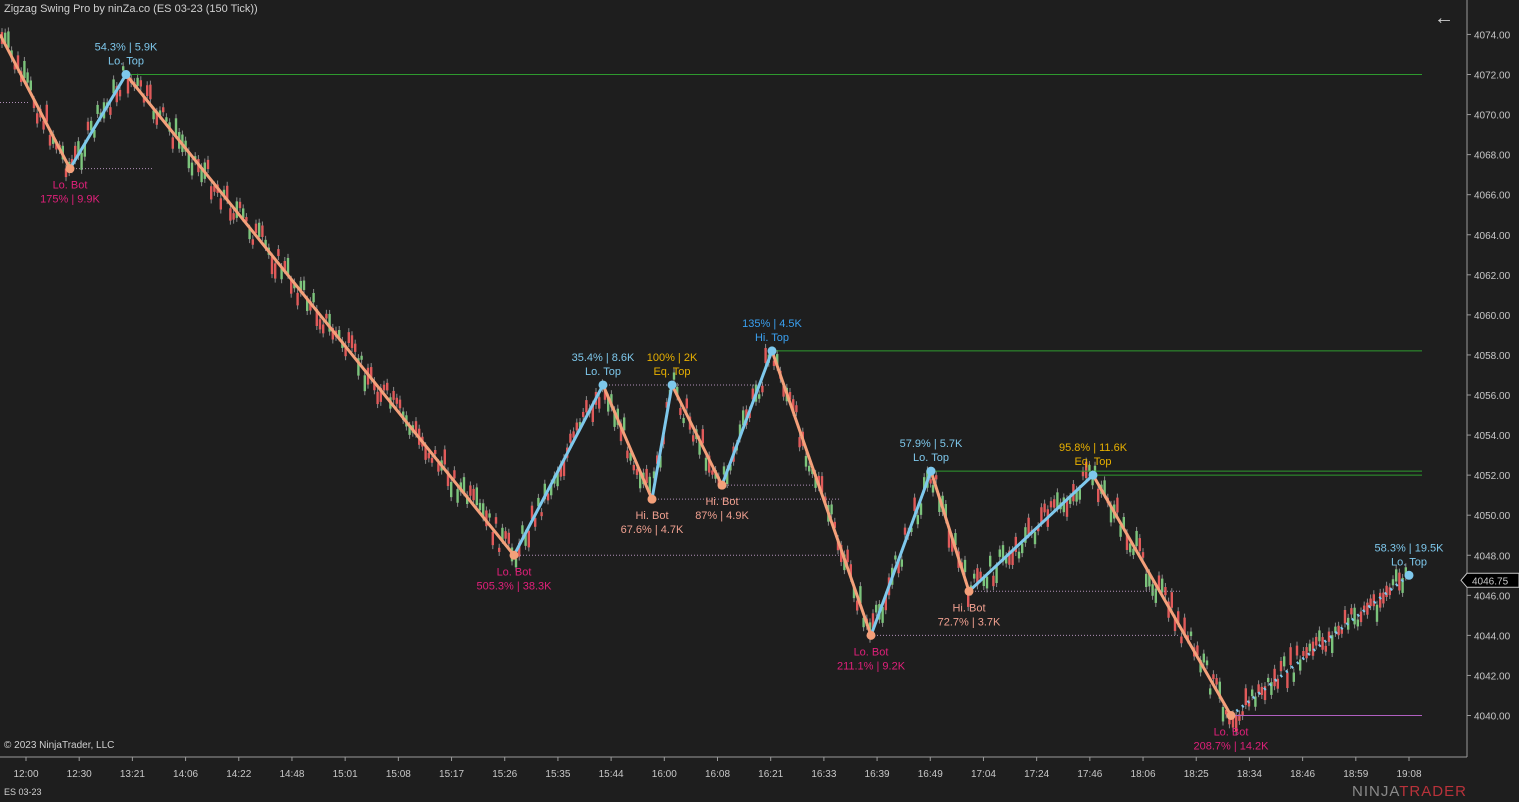 The image size is (1519, 802). I want to click on price-tick: 4052.00, so click(1492, 476).